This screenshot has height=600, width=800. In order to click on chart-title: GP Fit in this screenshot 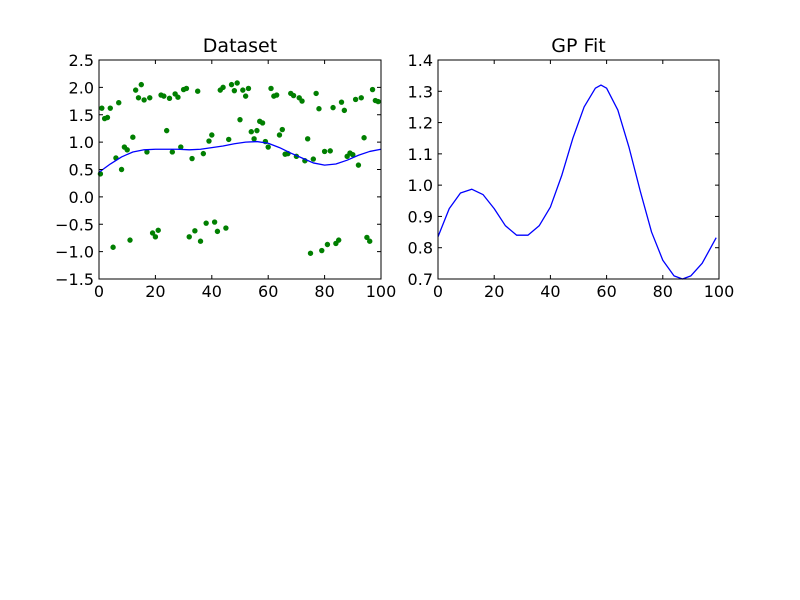, I will do `click(578, 46)`.